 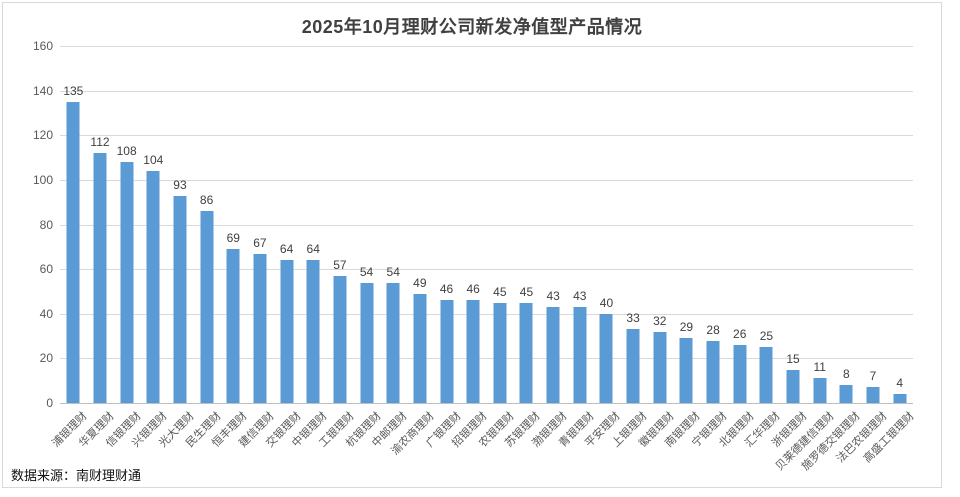 What do you see at coordinates (790, 248) in the screenshot?
I see `bar-slot: 15 浙银理财` at bounding box center [790, 248].